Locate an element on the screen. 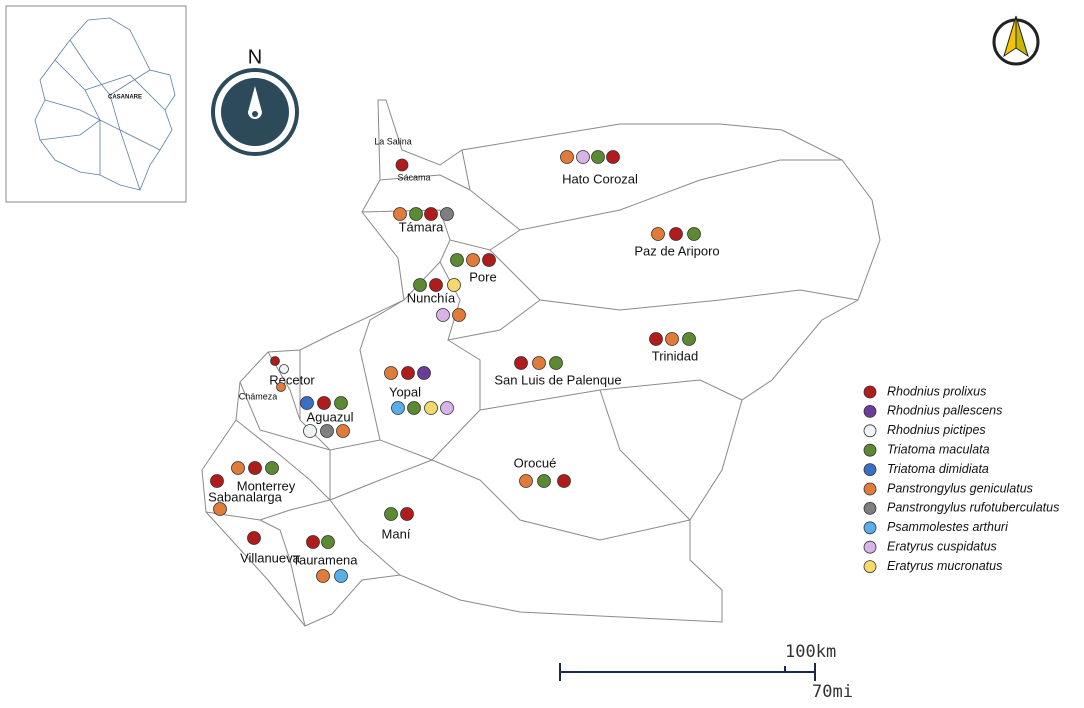 The image size is (1084, 708). place-label: Villanueva is located at coordinates (270, 557).